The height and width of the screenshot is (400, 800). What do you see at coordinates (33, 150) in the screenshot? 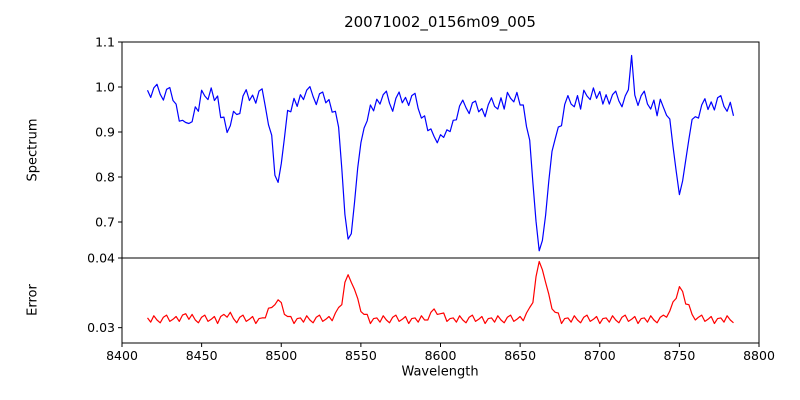
I see `y-axis-label-spectrum: Spectrum` at bounding box center [33, 150].